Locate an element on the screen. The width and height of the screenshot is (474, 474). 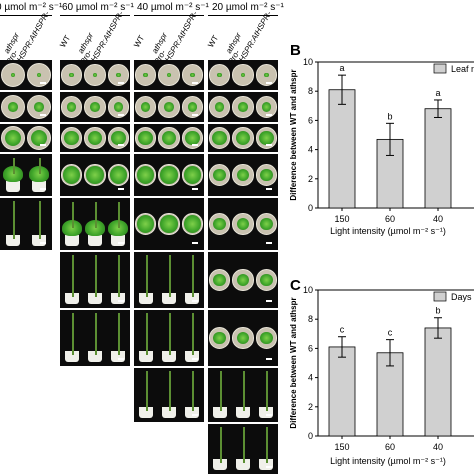
column-header-1: 60 µmol m⁻² s⁻¹ is located at coordinates (98, 7).